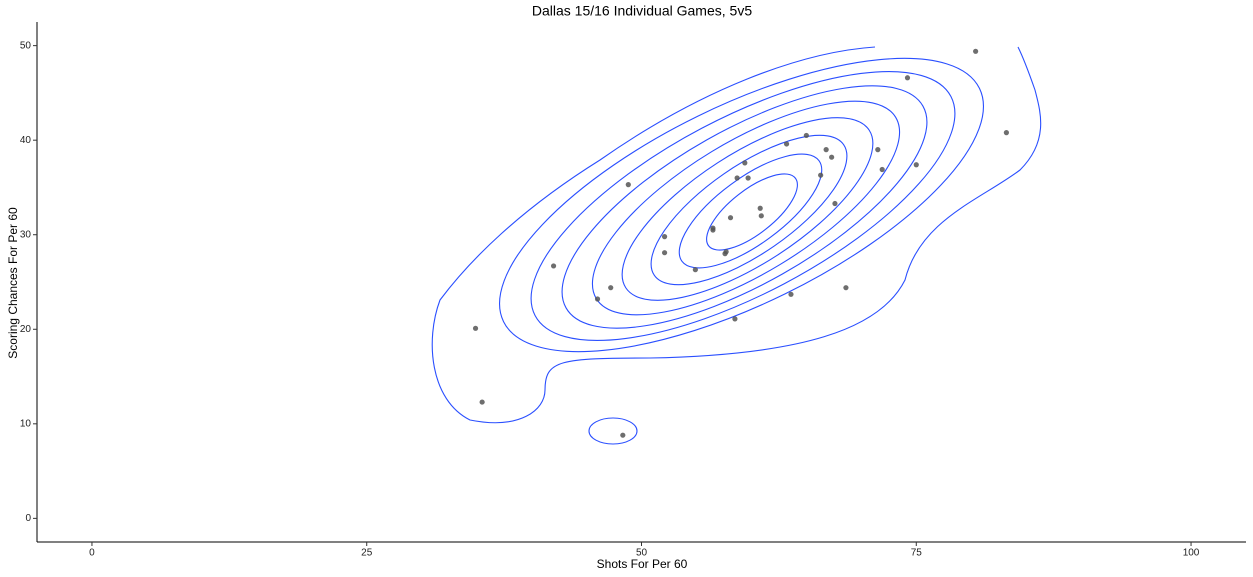 The width and height of the screenshot is (1253, 577). Describe the element at coordinates (26, 329) in the screenshot. I see `y-tick-label: 20` at that location.